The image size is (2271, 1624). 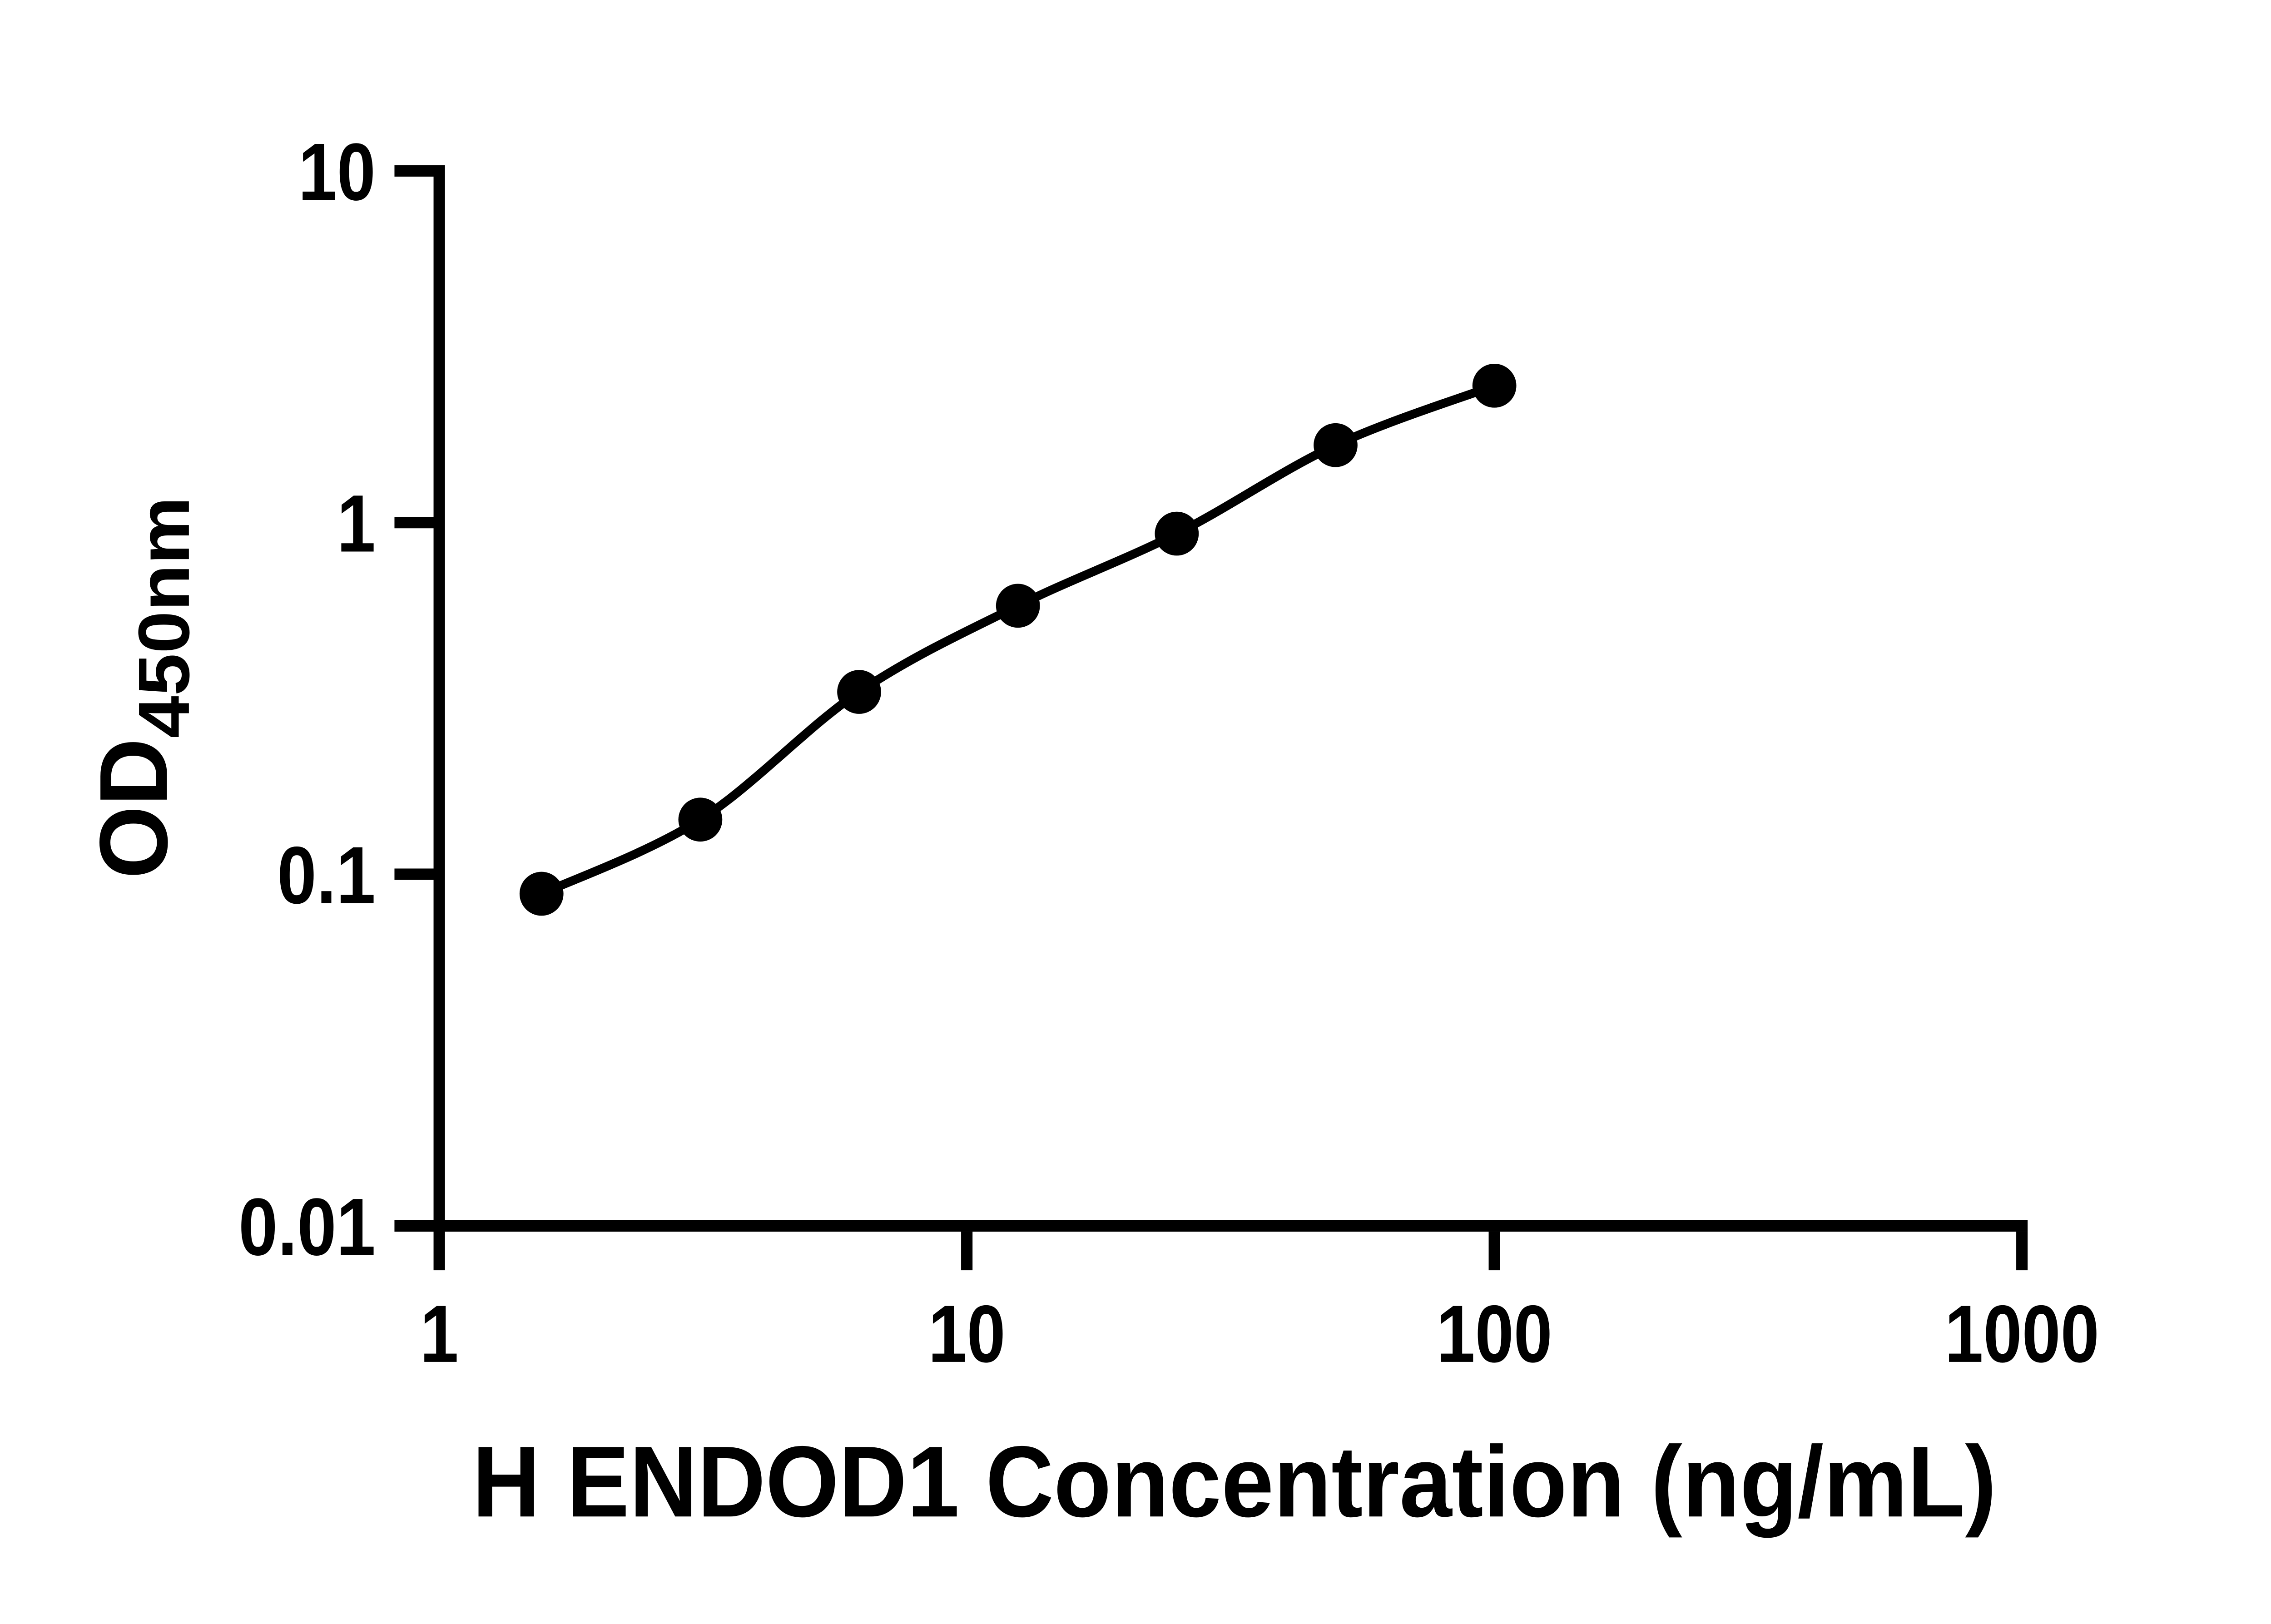 What do you see at coordinates (356, 523) in the screenshot?
I see `y-tick-label: 1` at bounding box center [356, 523].